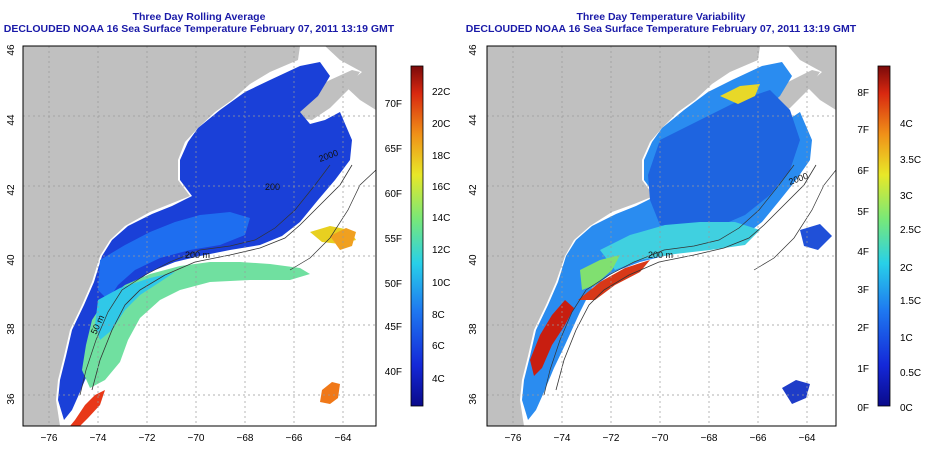  What do you see at coordinates (11, 190) in the screenshot?
I see `left-lat-tick: 42` at bounding box center [11, 190].